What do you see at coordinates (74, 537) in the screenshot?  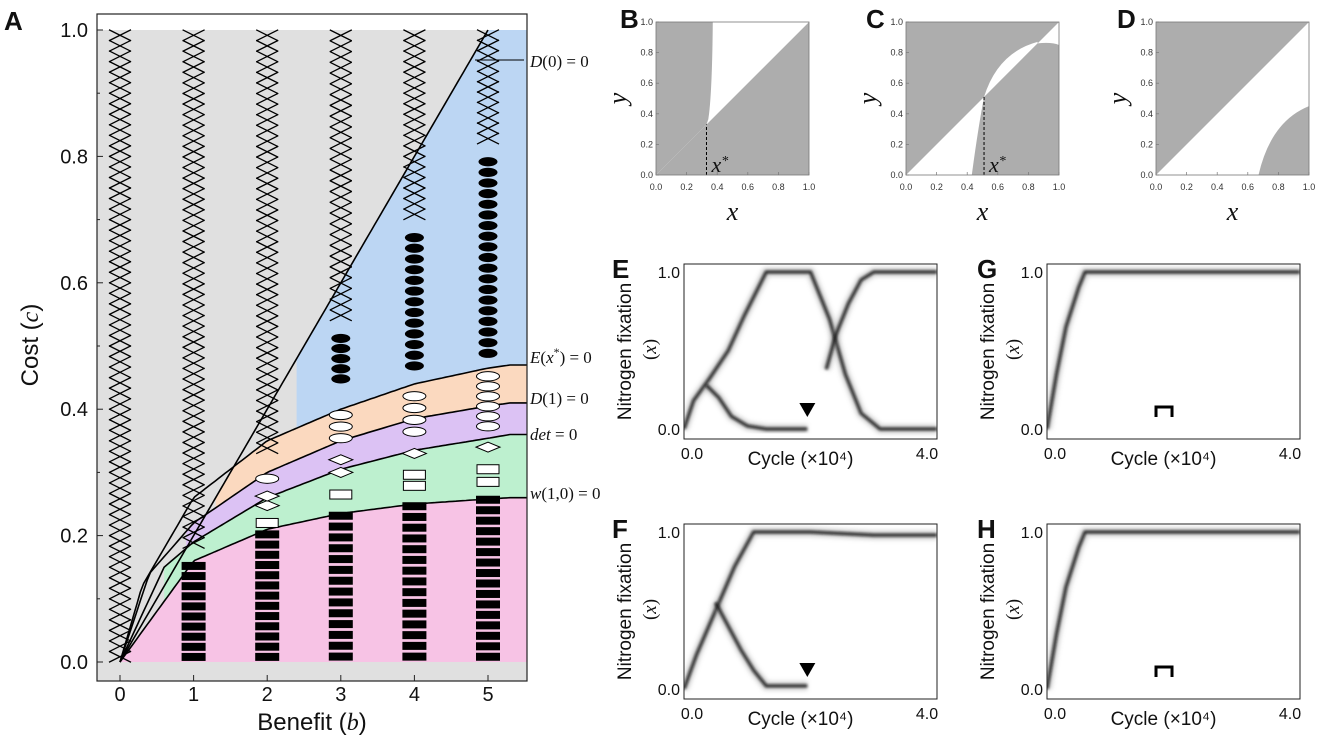 I see `y-tick-label: 0.2` at bounding box center [74, 537].